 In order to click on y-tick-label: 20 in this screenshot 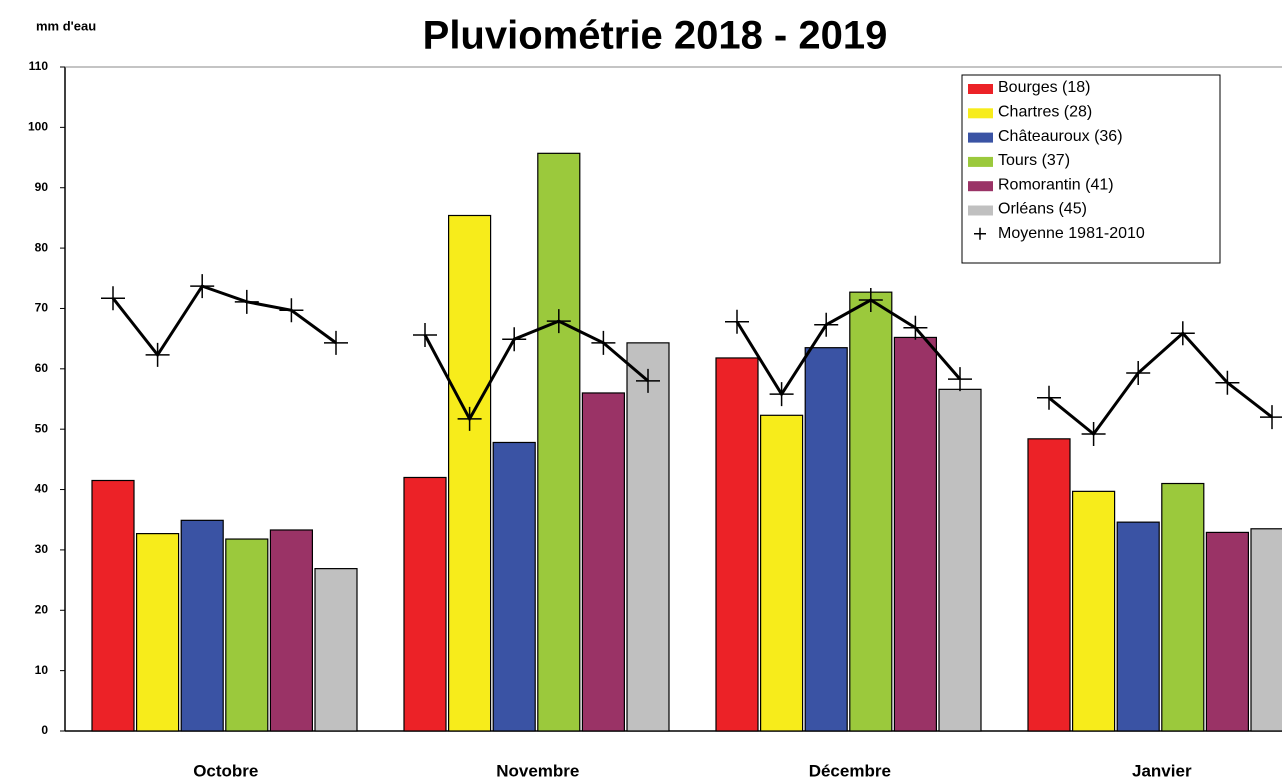, I will do `click(42, 609)`.